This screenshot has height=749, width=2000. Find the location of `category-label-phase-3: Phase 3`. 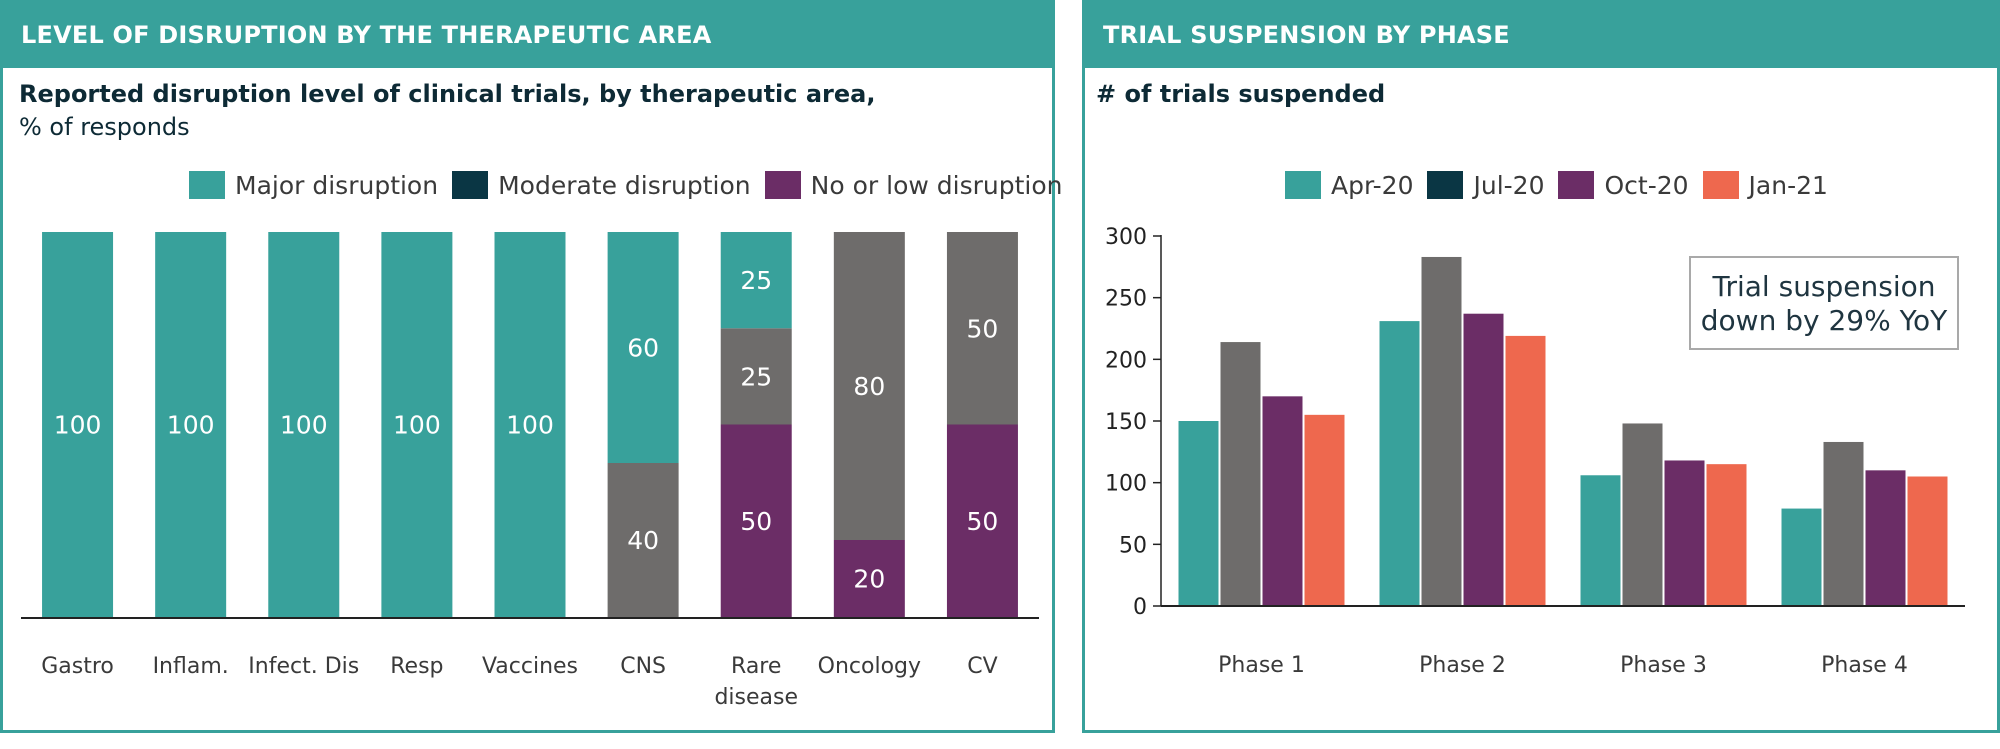

category-label-phase-3: Phase 3 is located at coordinates (1663, 665).